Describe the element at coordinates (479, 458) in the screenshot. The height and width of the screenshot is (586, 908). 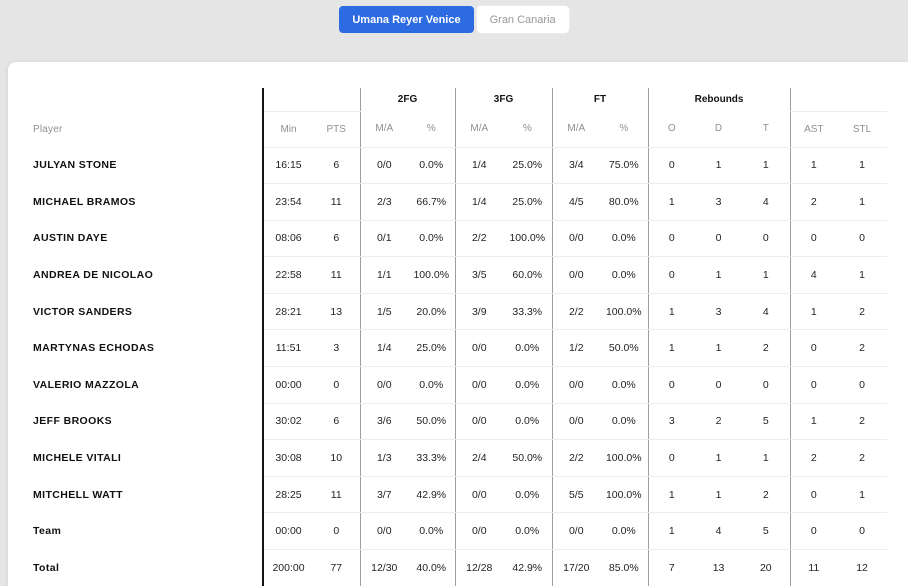
I see `stat-cell: 2/4` at that location.